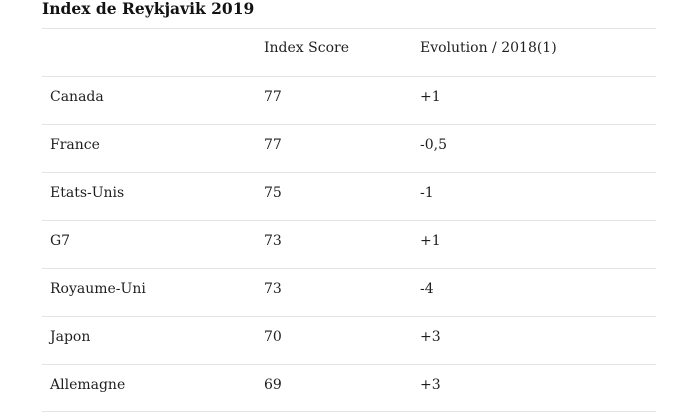  Describe the element at coordinates (427, 193) in the screenshot. I see `evolution-cell: -1` at that location.